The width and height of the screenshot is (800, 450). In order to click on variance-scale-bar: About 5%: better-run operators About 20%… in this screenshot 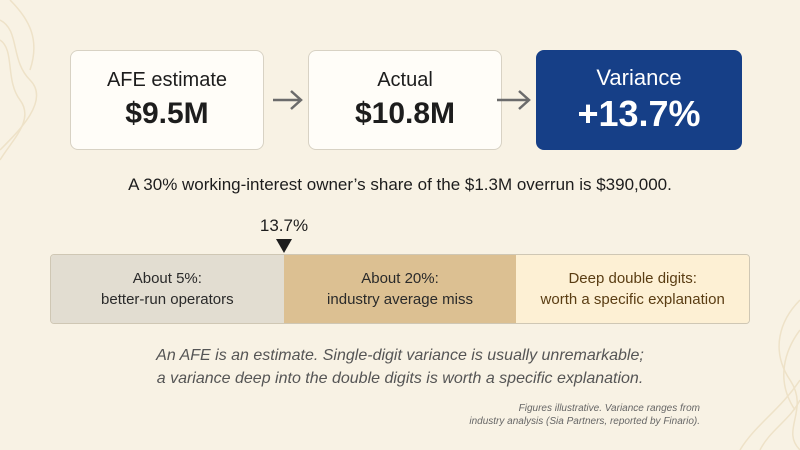, I will do `click(400, 289)`.